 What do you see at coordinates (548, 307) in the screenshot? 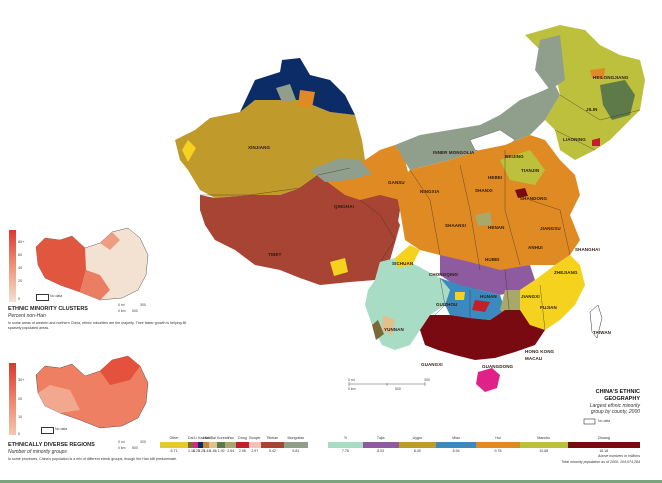
I see `region-label-fujian: FUJIAN` at bounding box center [548, 307].